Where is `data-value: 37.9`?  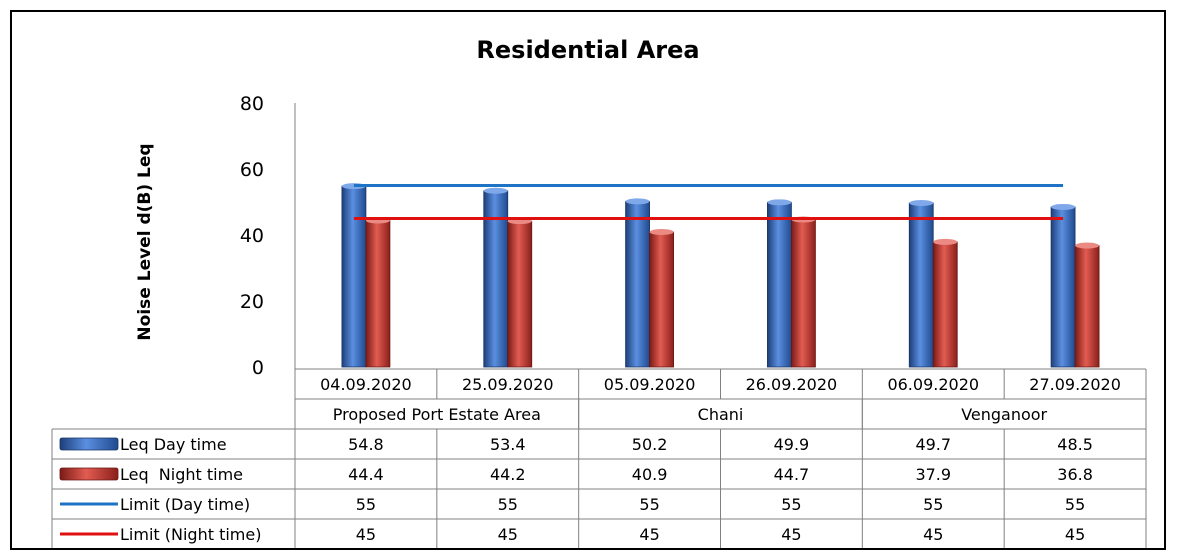 data-value: 37.9 is located at coordinates (933, 474).